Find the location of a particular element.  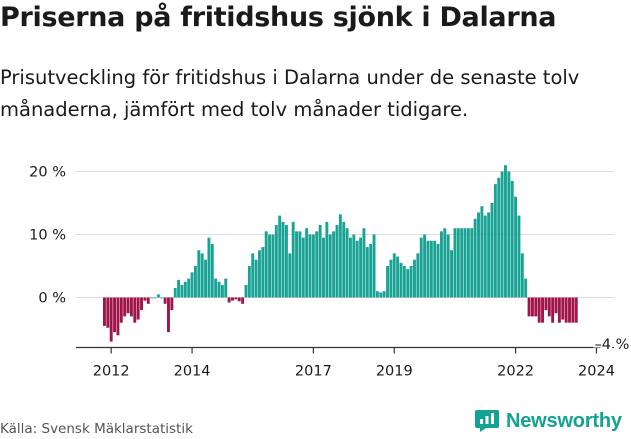

x-tick-label: 2017 is located at coordinates (313, 372).